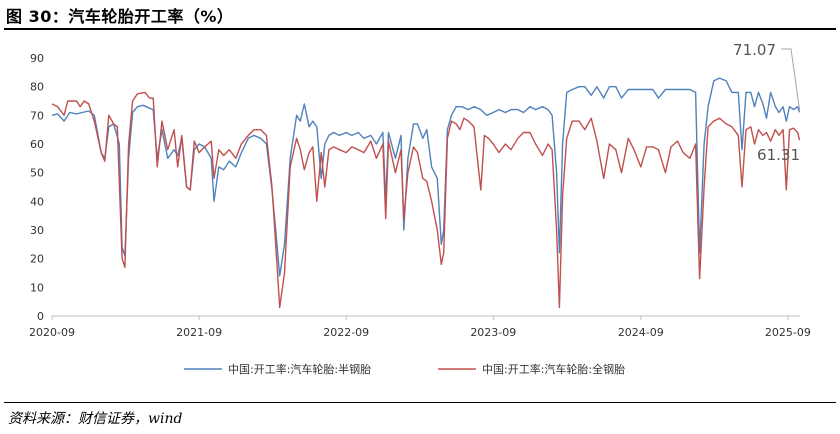 The height and width of the screenshot is (434, 840). I want to click on legend-label-semi-steel: 中国:开工率:汽车轮胎:半钢胎, so click(299, 369).